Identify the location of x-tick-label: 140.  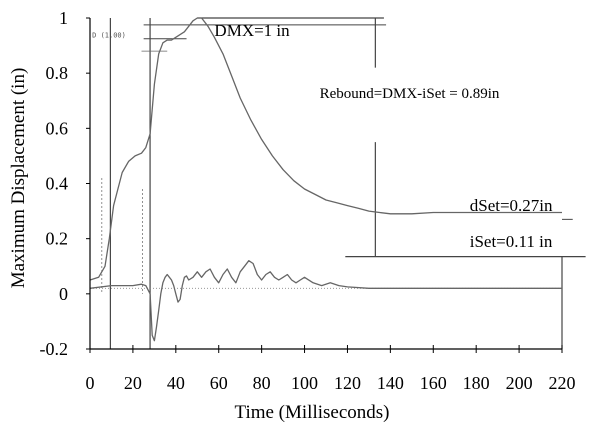
(390, 383).